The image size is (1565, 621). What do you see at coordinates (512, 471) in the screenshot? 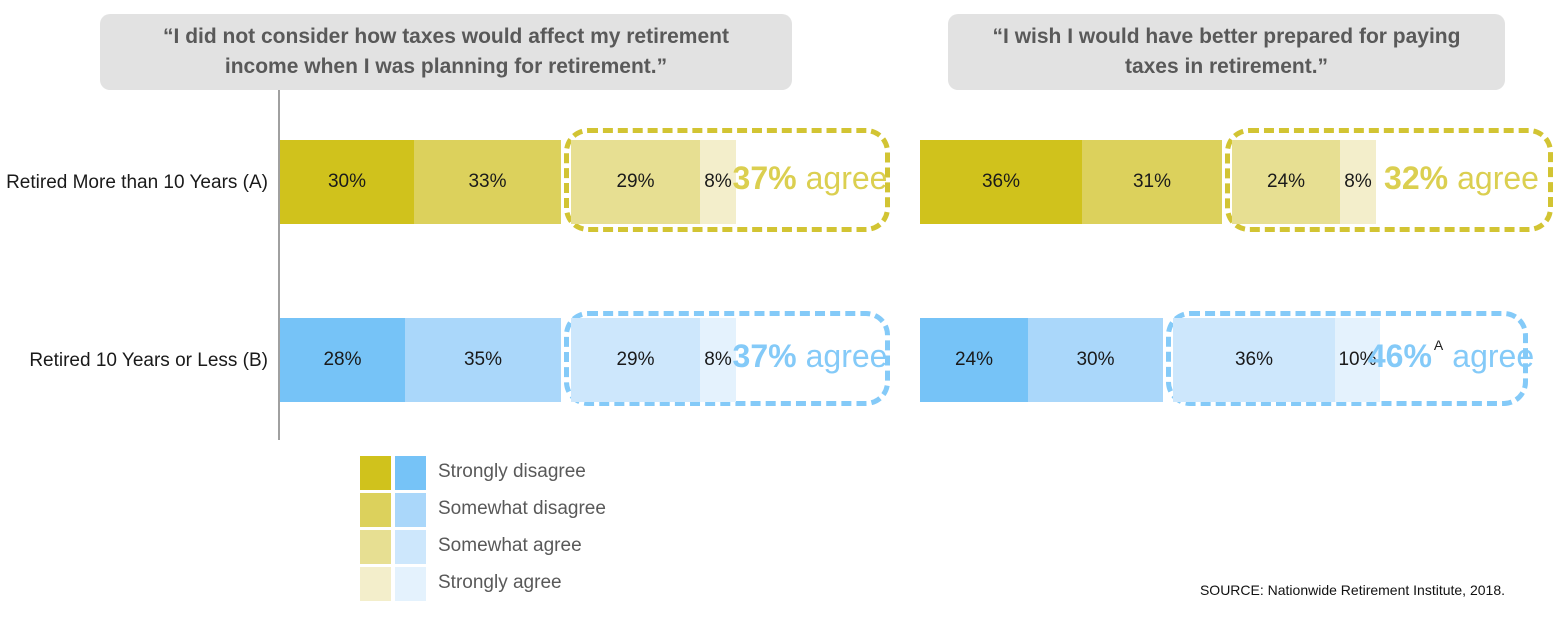
I see `legend-label: Strongly disagree` at bounding box center [512, 471].